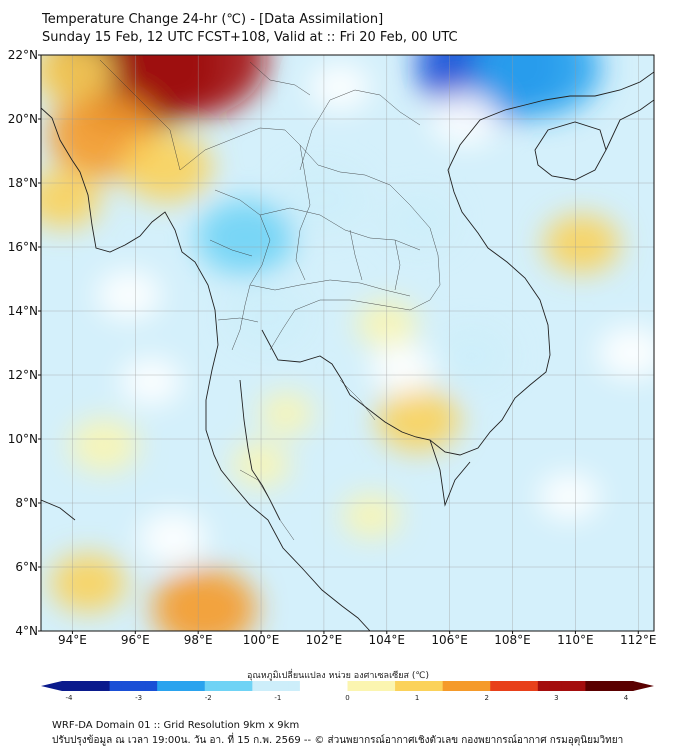 This screenshot has width=676, height=756. Describe the element at coordinates (70, 697) in the screenshot. I see `colorbar-tick-label: -4` at that location.